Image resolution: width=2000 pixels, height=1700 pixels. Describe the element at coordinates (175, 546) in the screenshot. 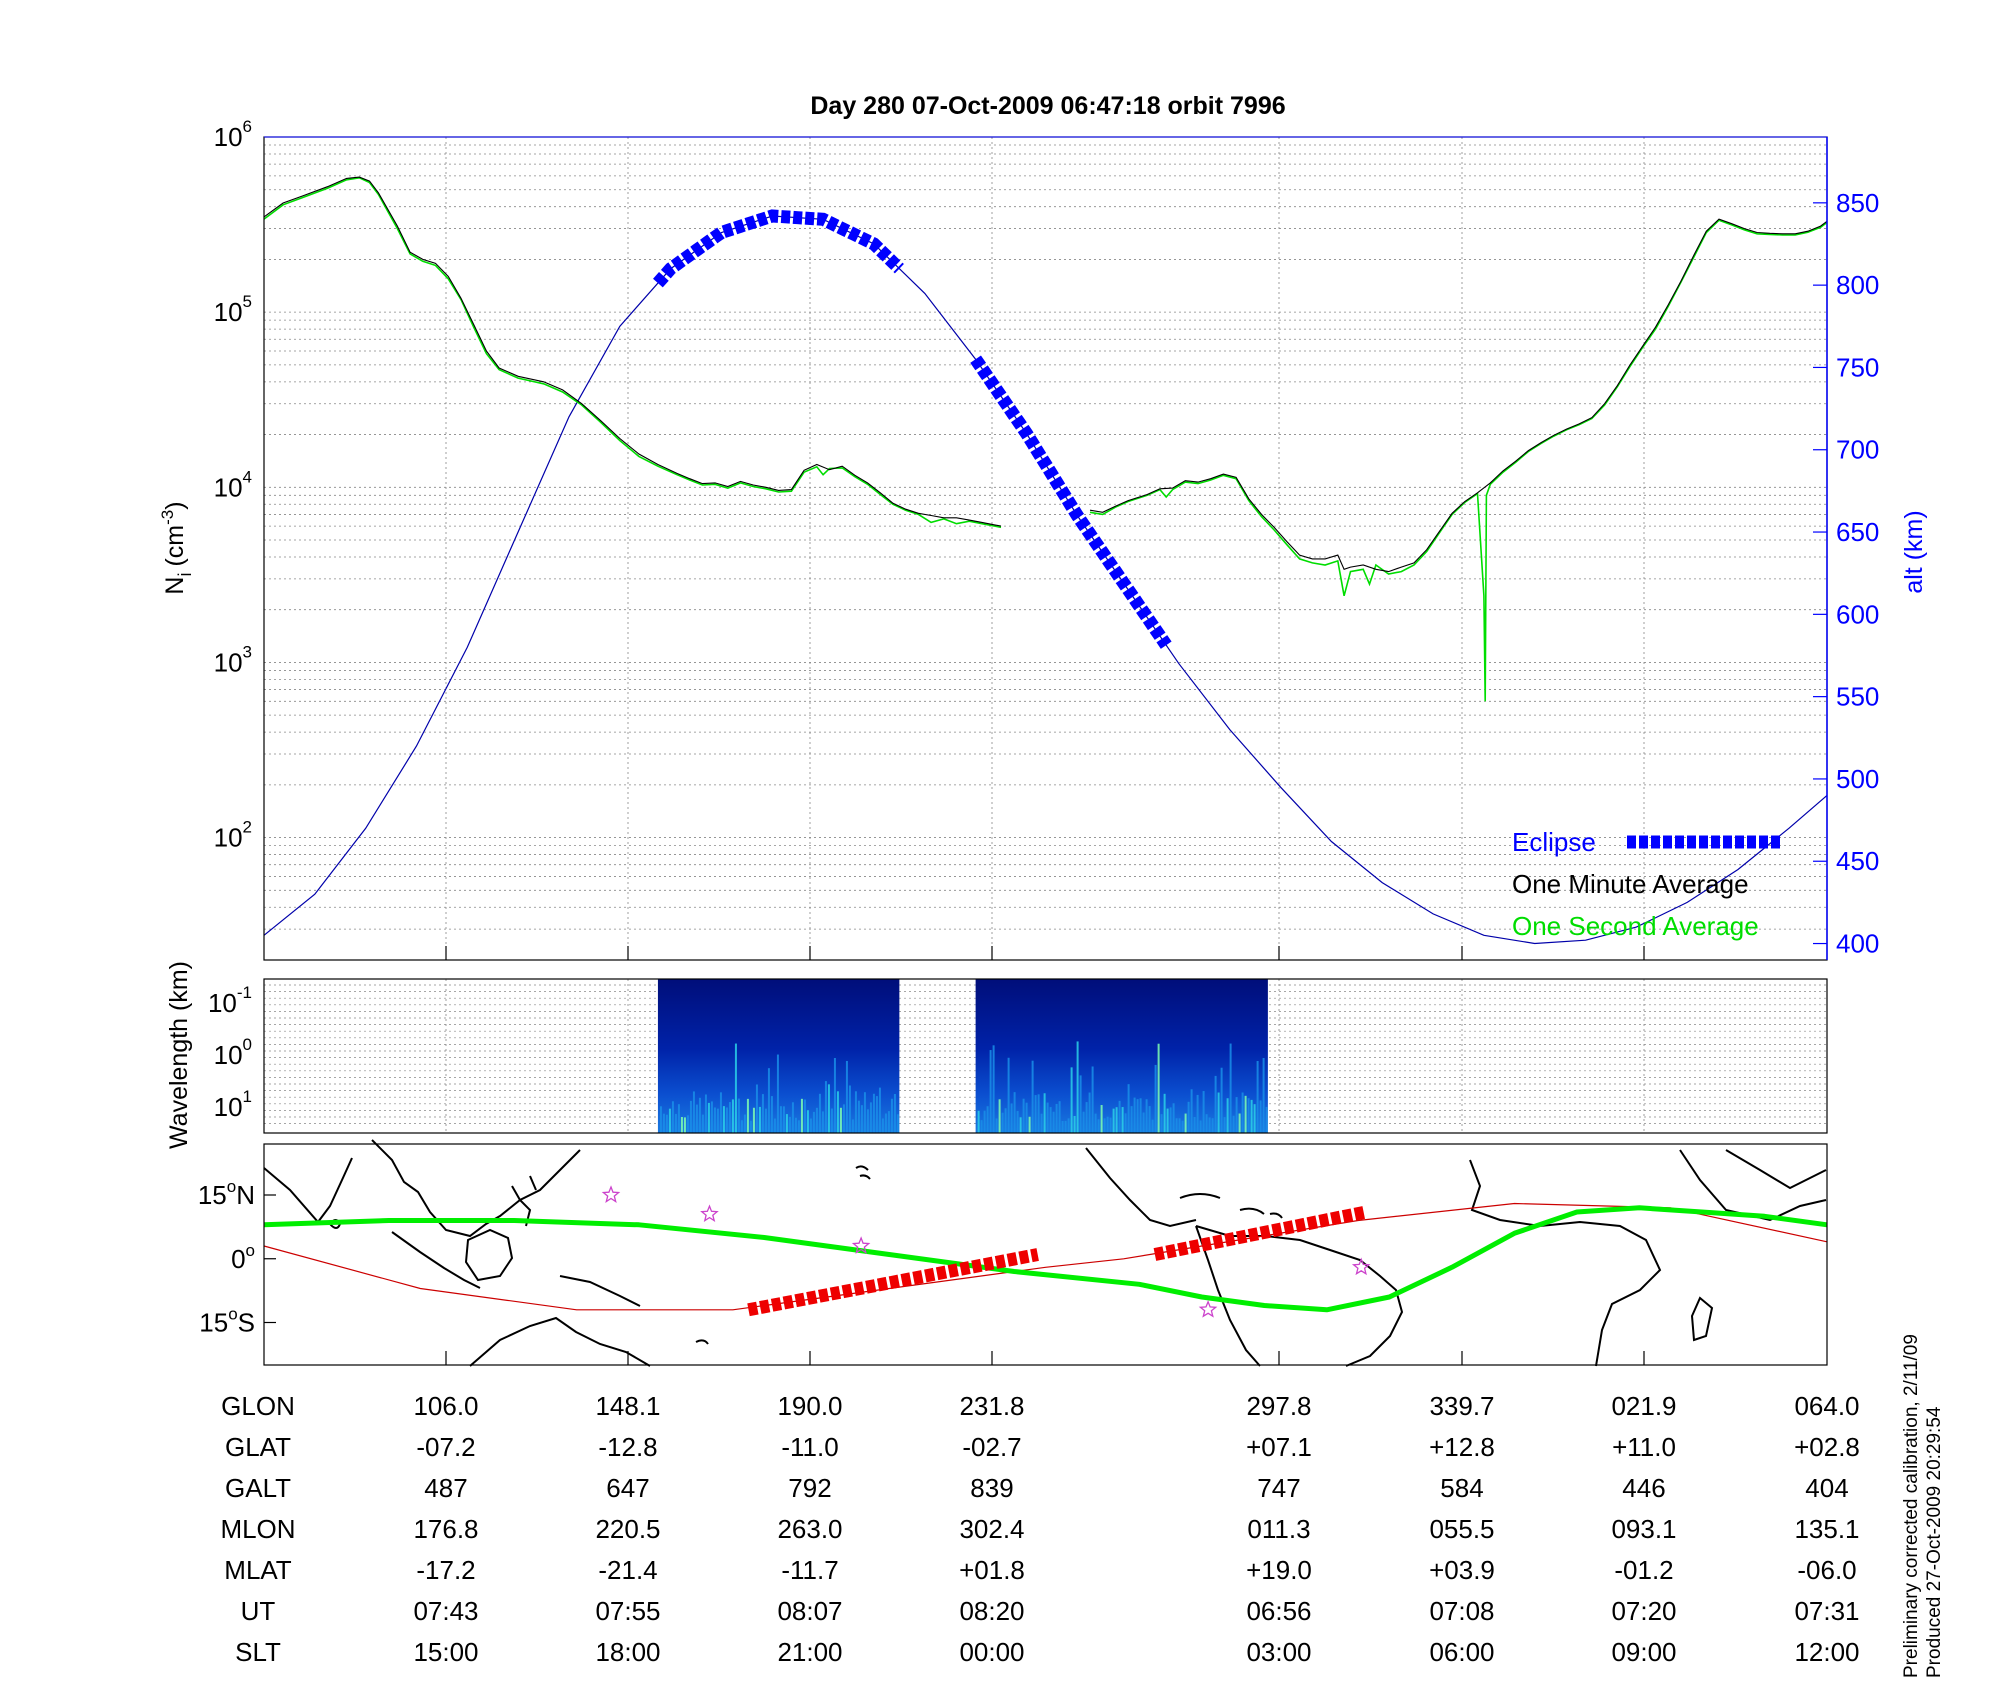

I see `density-axis-unit: (cm` at that location.